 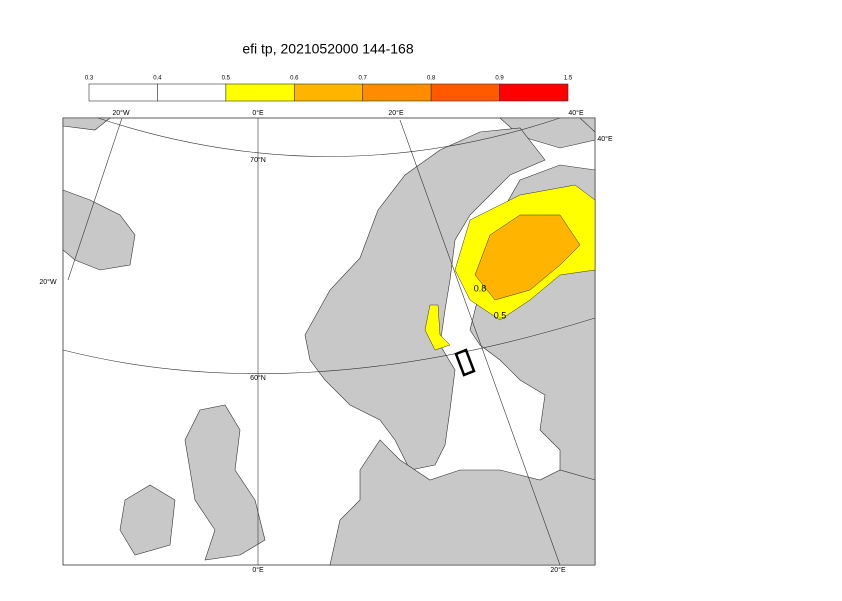 What do you see at coordinates (568, 79) in the screenshot?
I see `colorbar-label: 1.5` at bounding box center [568, 79].